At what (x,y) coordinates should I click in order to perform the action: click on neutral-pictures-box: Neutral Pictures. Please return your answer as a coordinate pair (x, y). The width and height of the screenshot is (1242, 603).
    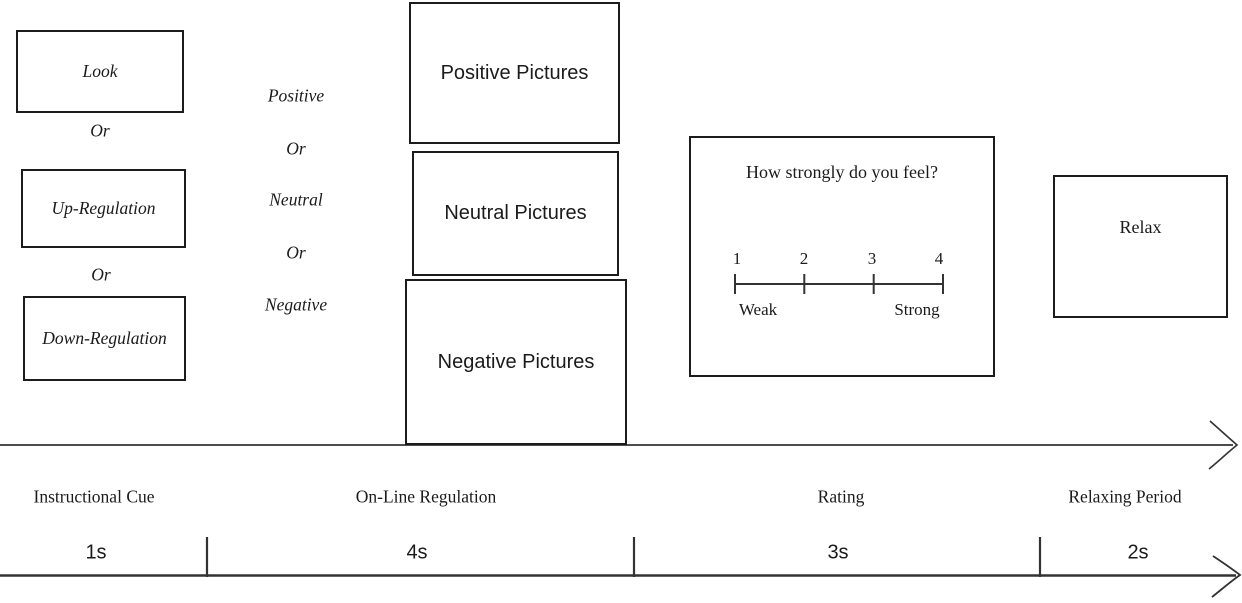
    Looking at the image, I should click on (515, 213).